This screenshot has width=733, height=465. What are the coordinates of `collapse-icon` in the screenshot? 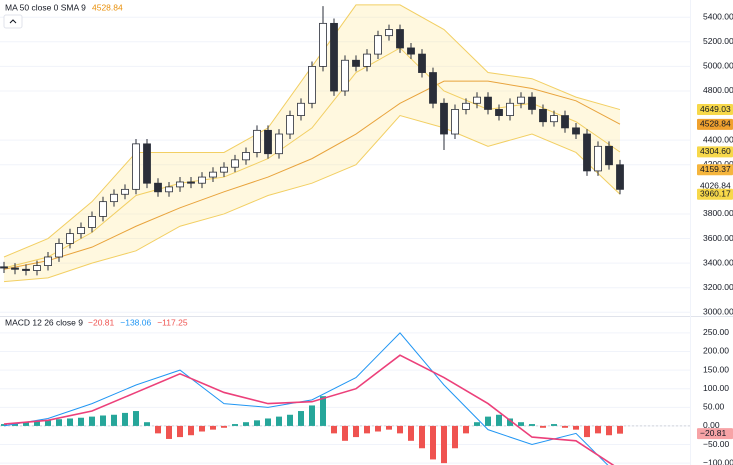 It's located at (13, 21).